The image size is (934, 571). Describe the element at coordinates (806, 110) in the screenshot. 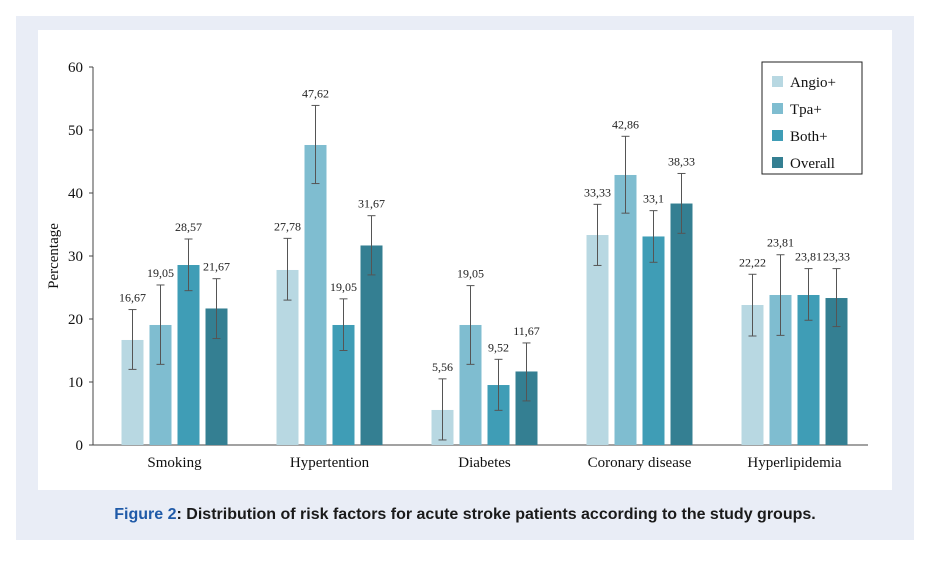

I see `legend-label: Tpa+` at that location.